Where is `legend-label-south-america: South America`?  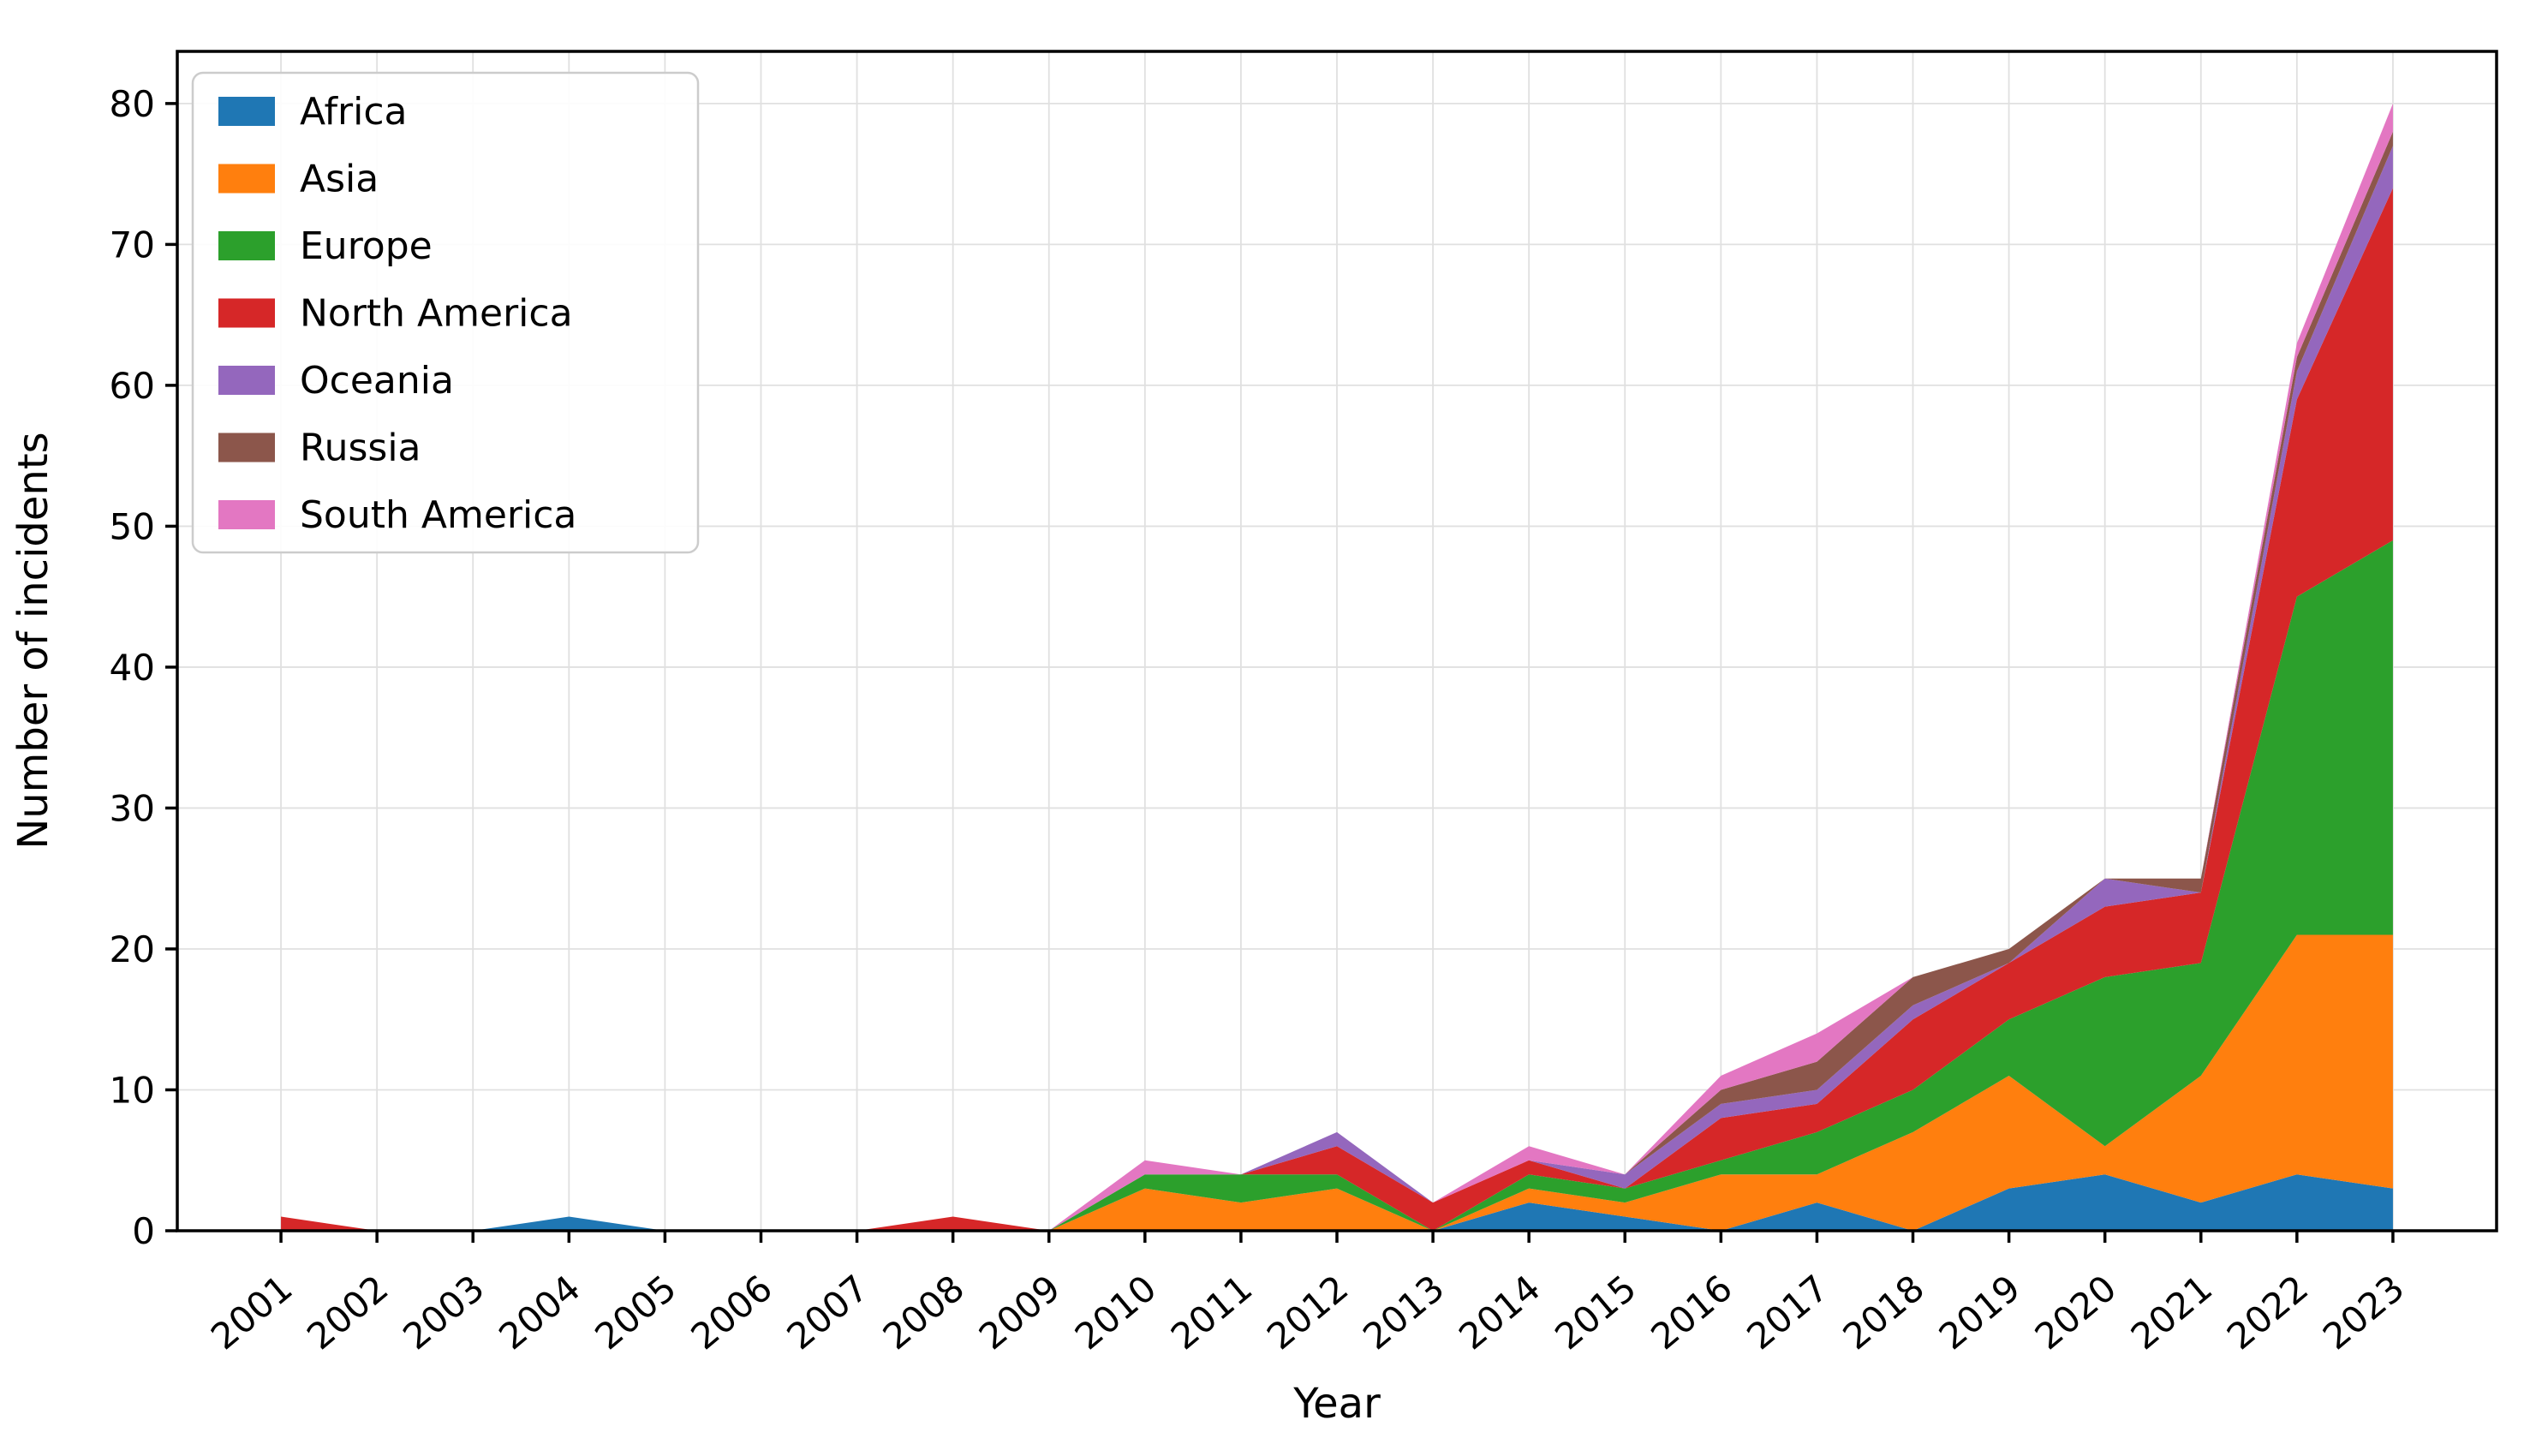
legend-label-south-america: South America is located at coordinates (438, 515).